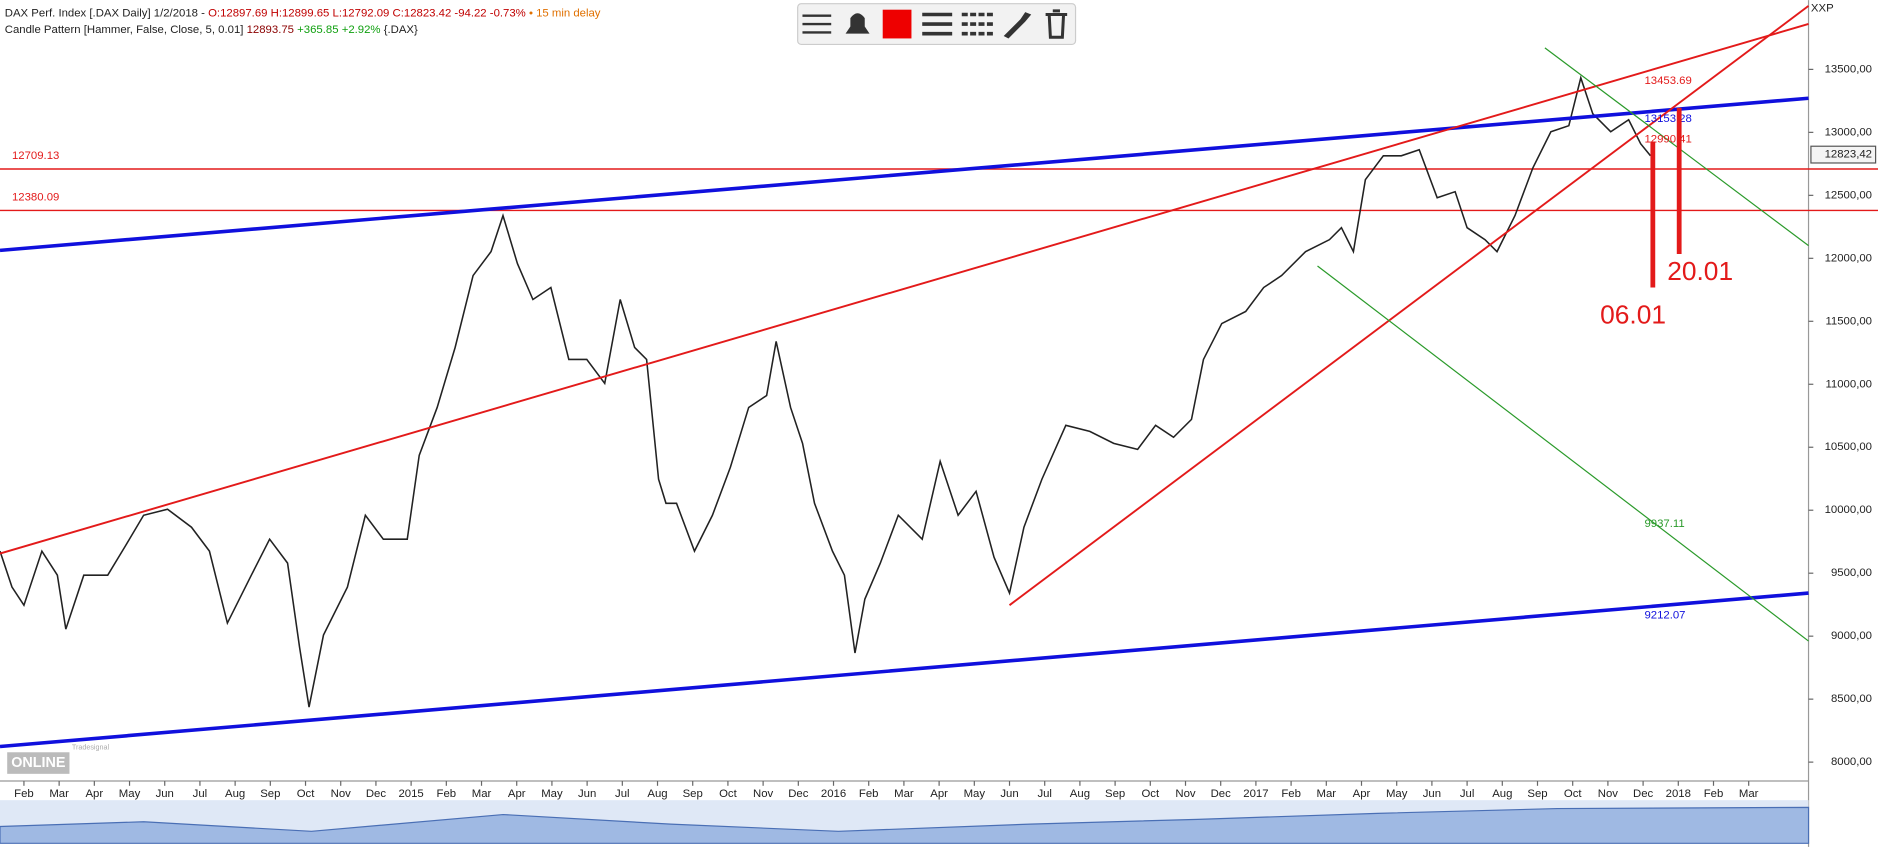 Image resolution: width=1878 pixels, height=847 pixels. What do you see at coordinates (1851, 573) in the screenshot?
I see `y-tick-label: 9500,00` at bounding box center [1851, 573].